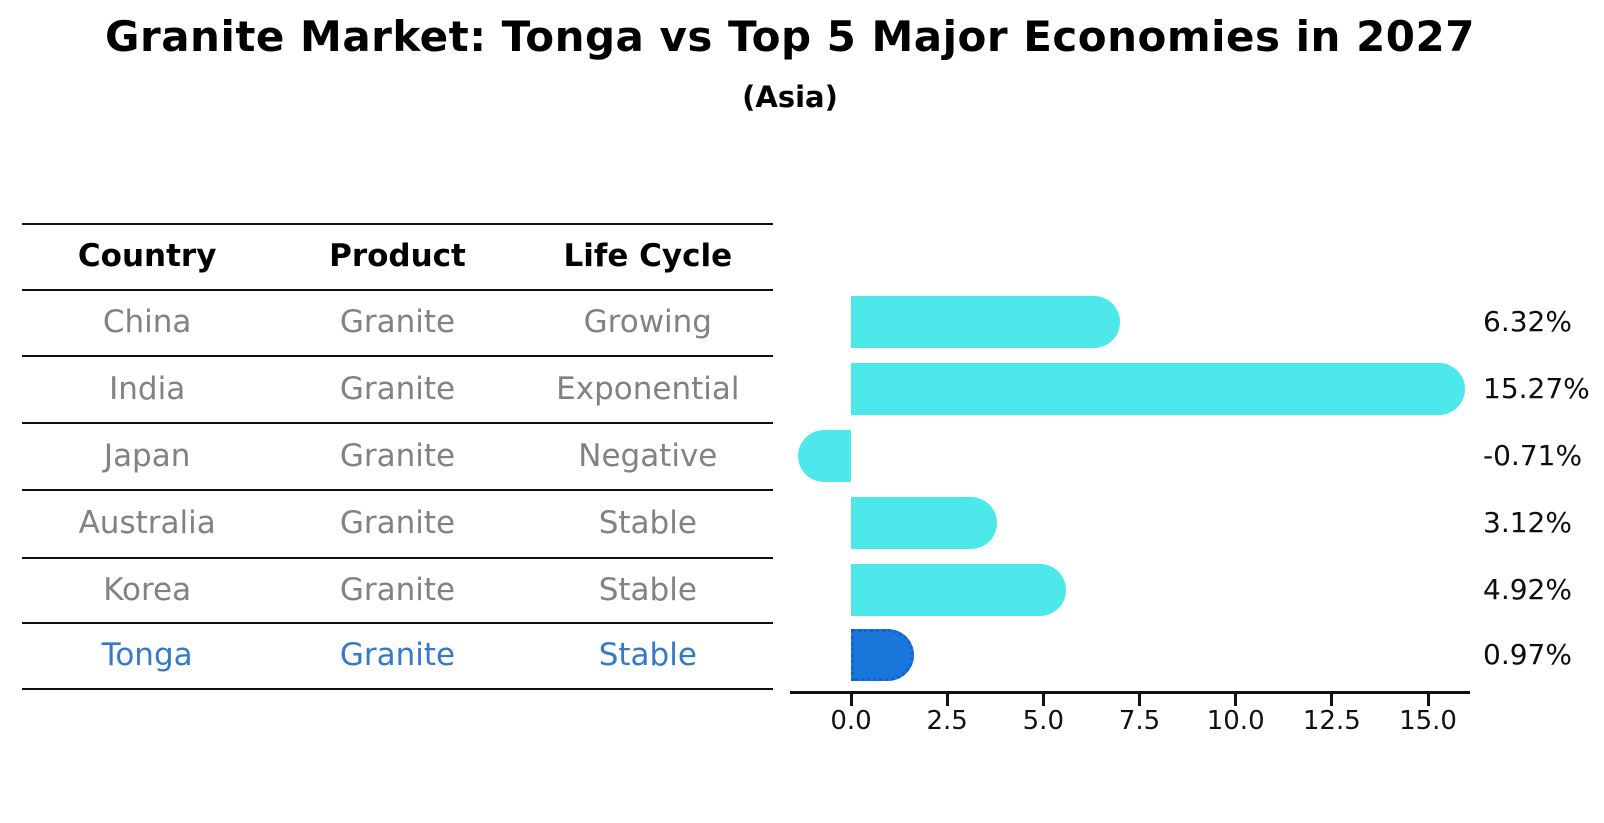 The height and width of the screenshot is (823, 1604). I want to click on table-row: Australia Granite Stable, so click(397, 523).